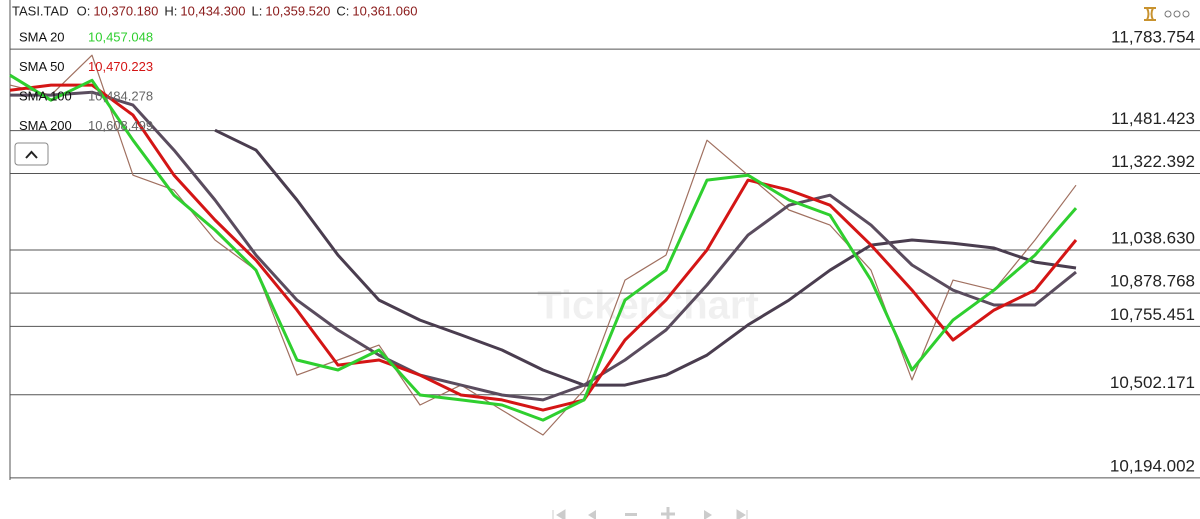 The image size is (1200, 519). What do you see at coordinates (1153, 37) in the screenshot?
I see `y-tick-label: 11,783.754` at bounding box center [1153, 37].